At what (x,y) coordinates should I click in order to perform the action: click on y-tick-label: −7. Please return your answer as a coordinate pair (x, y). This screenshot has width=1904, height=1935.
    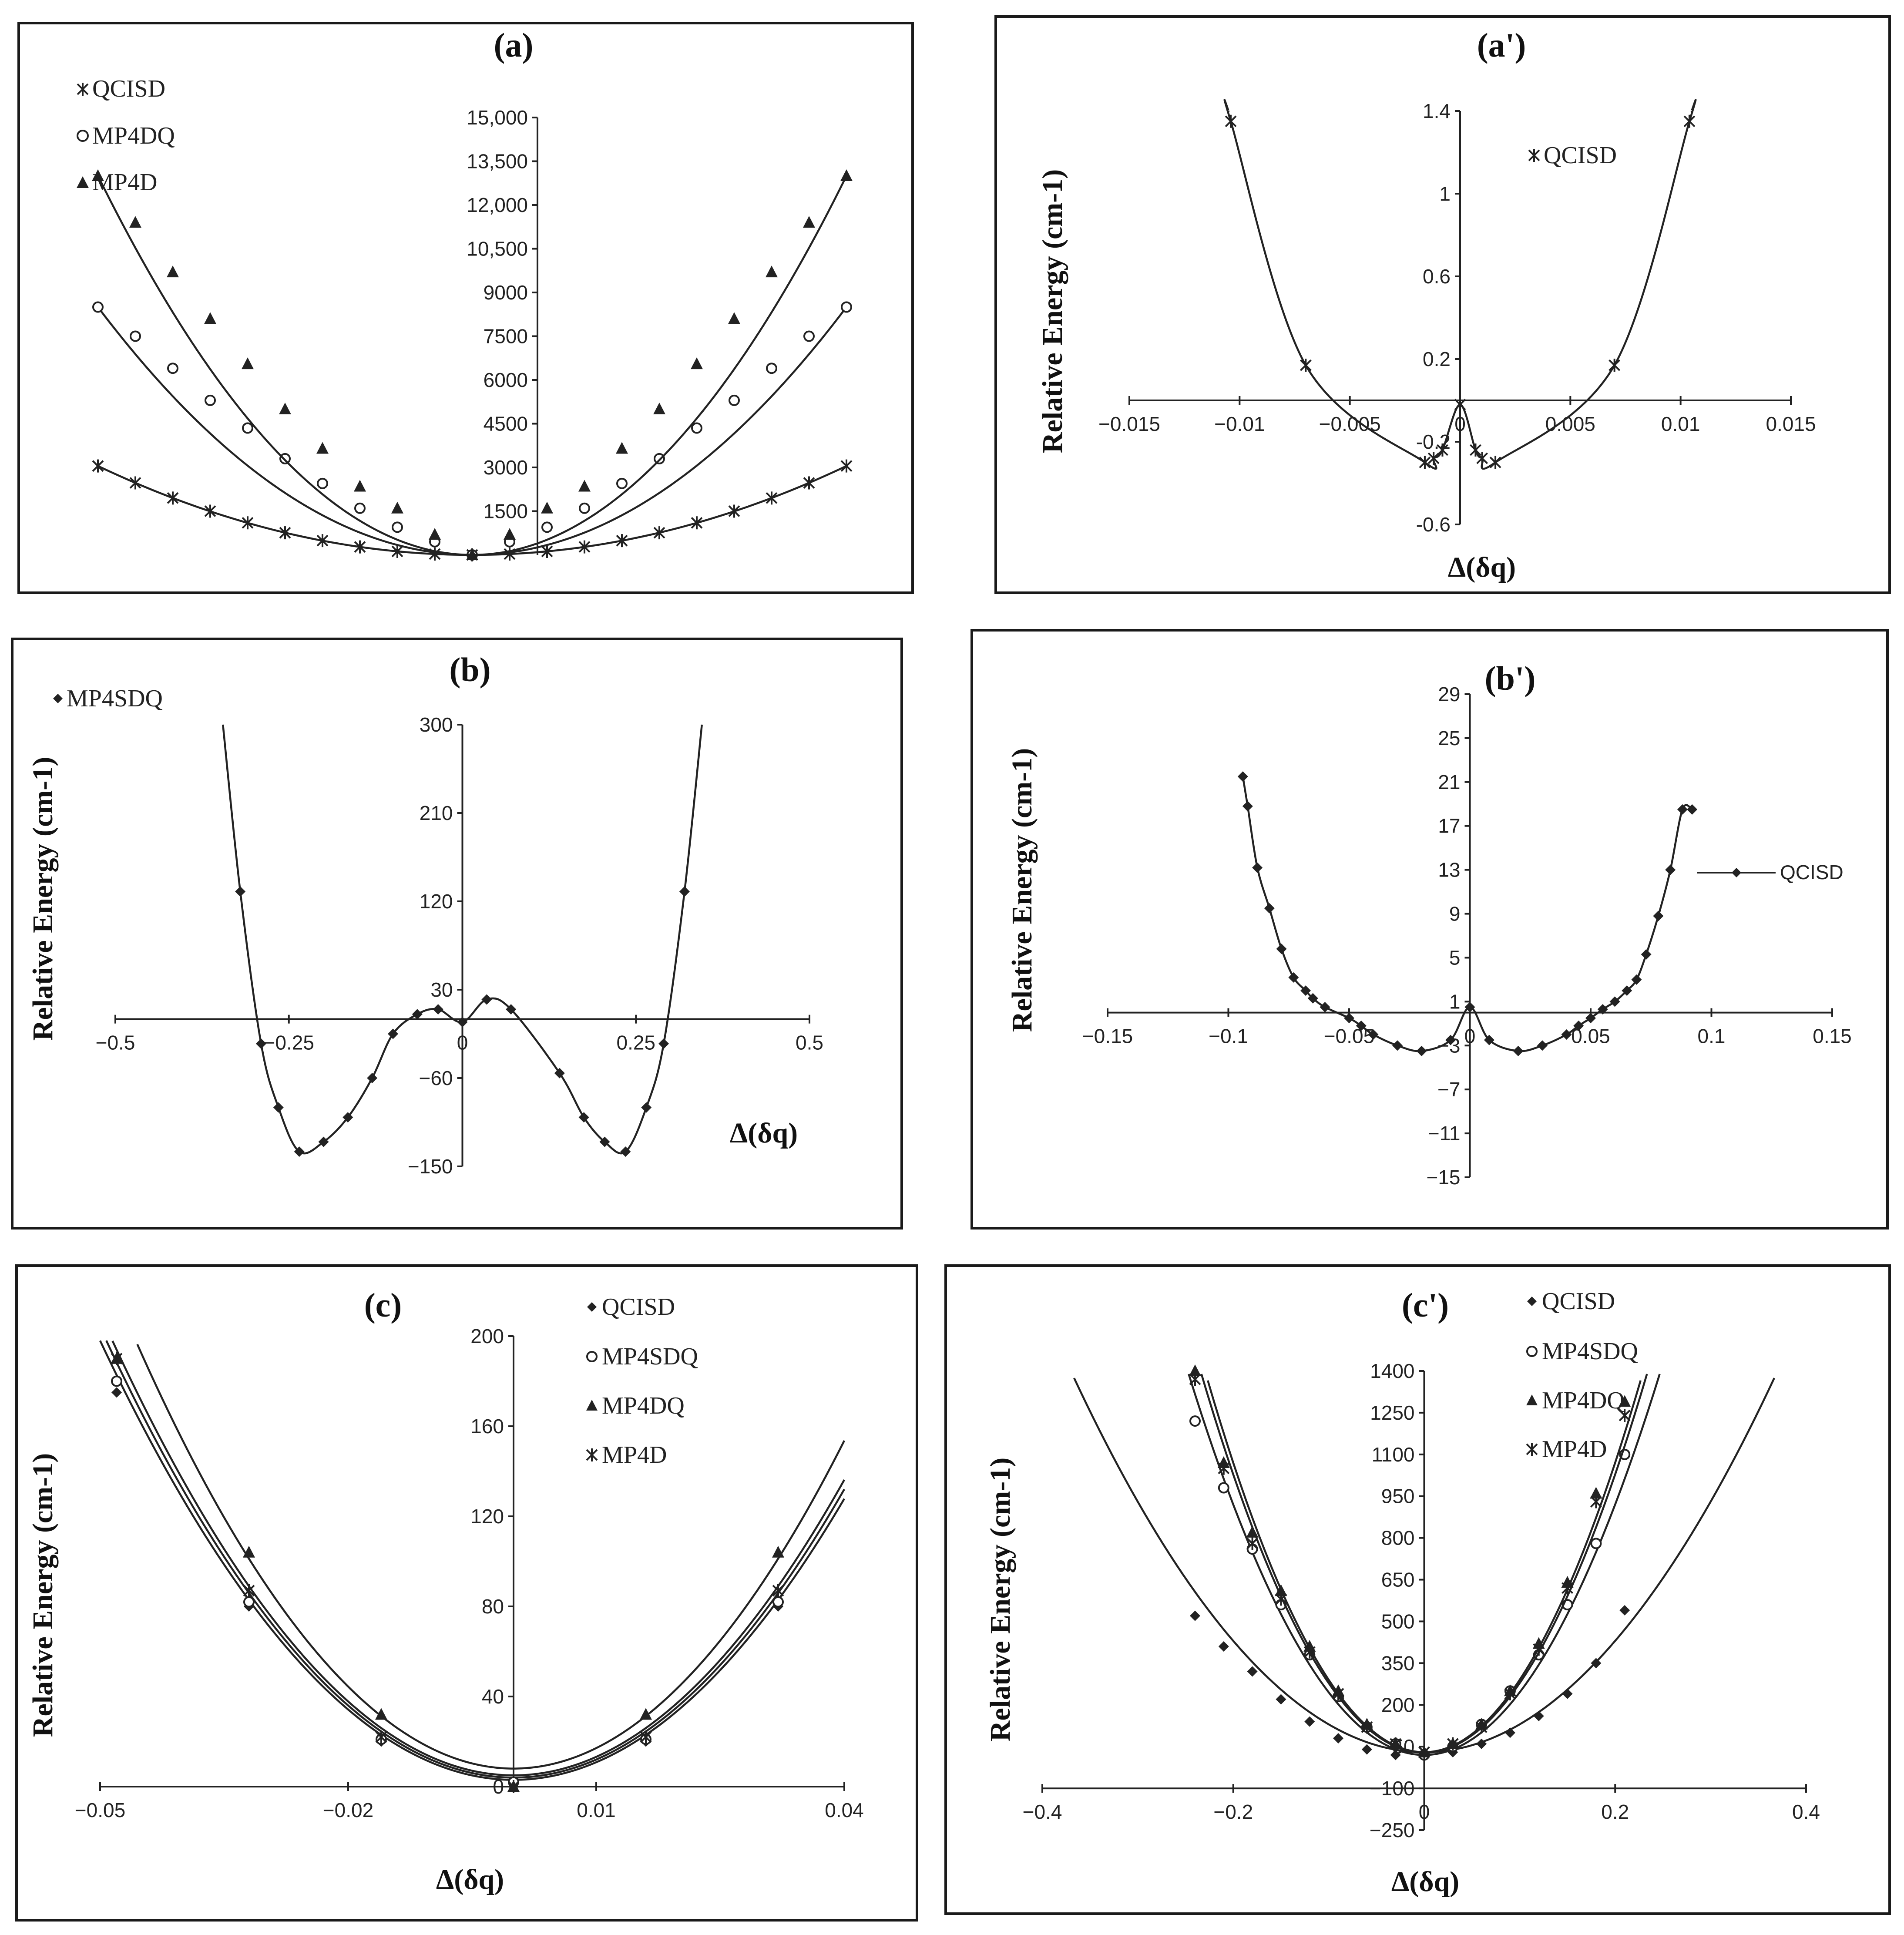
    Looking at the image, I should click on (1448, 1089).